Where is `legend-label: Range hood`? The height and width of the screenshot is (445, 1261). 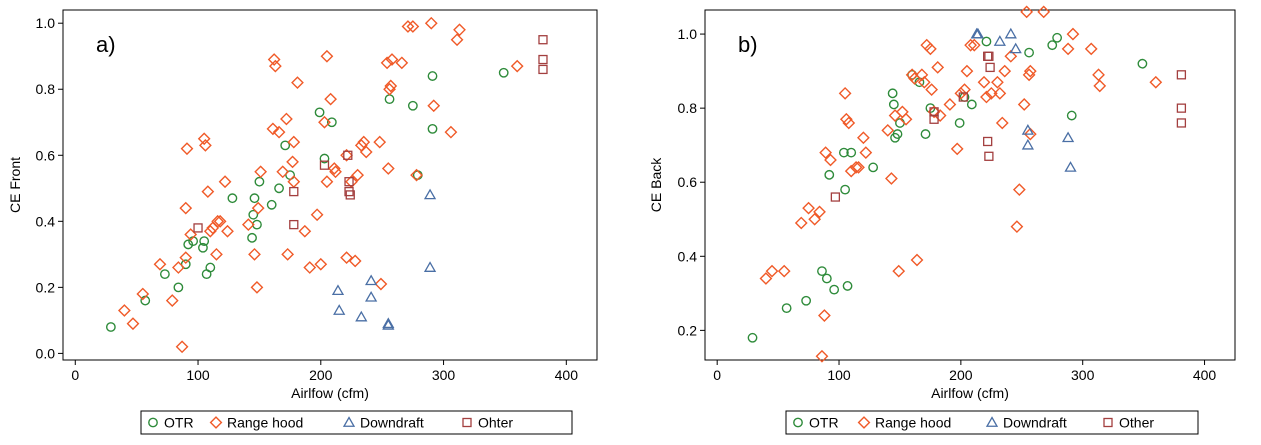 legend-label: Range hood is located at coordinates (913, 423).